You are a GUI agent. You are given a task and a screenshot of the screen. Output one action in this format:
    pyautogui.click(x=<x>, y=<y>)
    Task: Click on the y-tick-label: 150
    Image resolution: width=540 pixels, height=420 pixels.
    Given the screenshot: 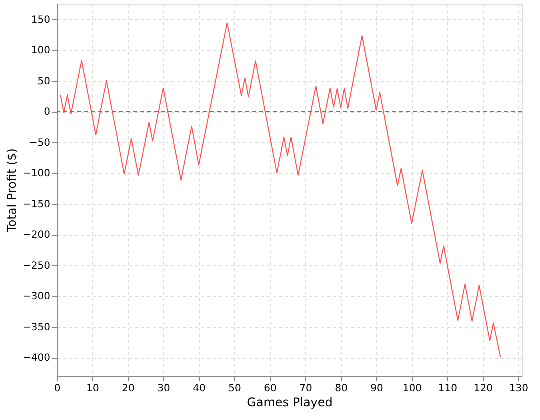 What is the action you would take?
    pyautogui.click(x=40, y=20)
    